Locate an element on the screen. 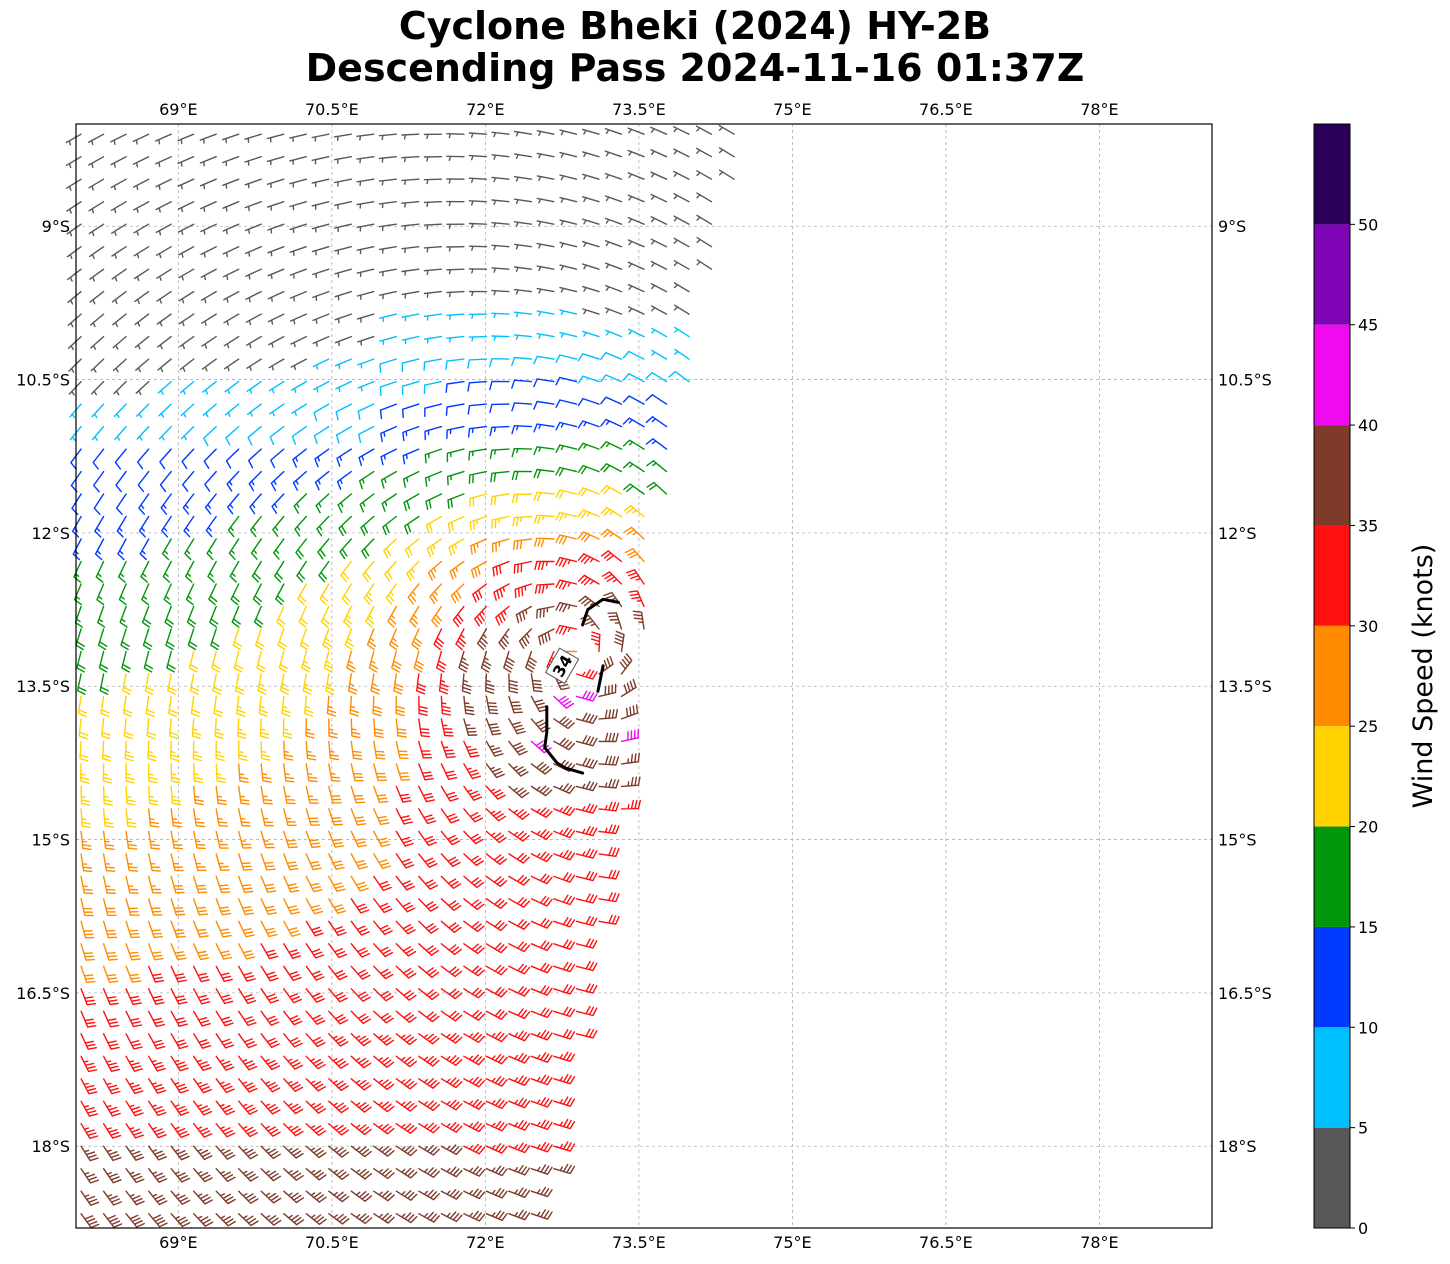 This screenshot has height=1264, width=1450. lon-tick-label-top: 76.5°E is located at coordinates (946, 109).